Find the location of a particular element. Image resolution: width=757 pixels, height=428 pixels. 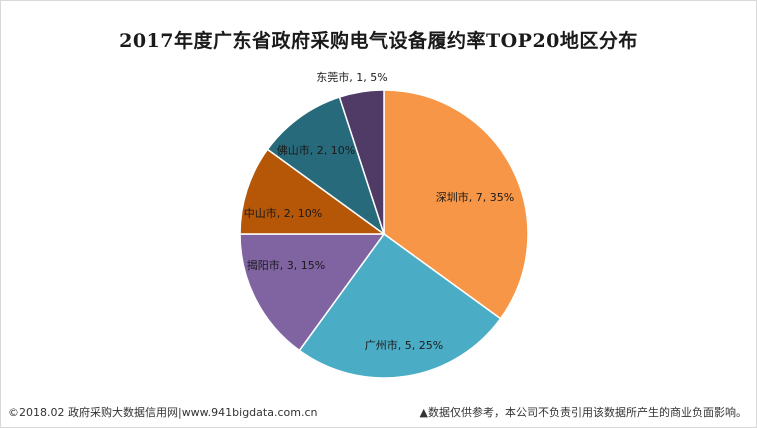

slice-label-5: 佛山市, 2, 10% is located at coordinates (316, 150).